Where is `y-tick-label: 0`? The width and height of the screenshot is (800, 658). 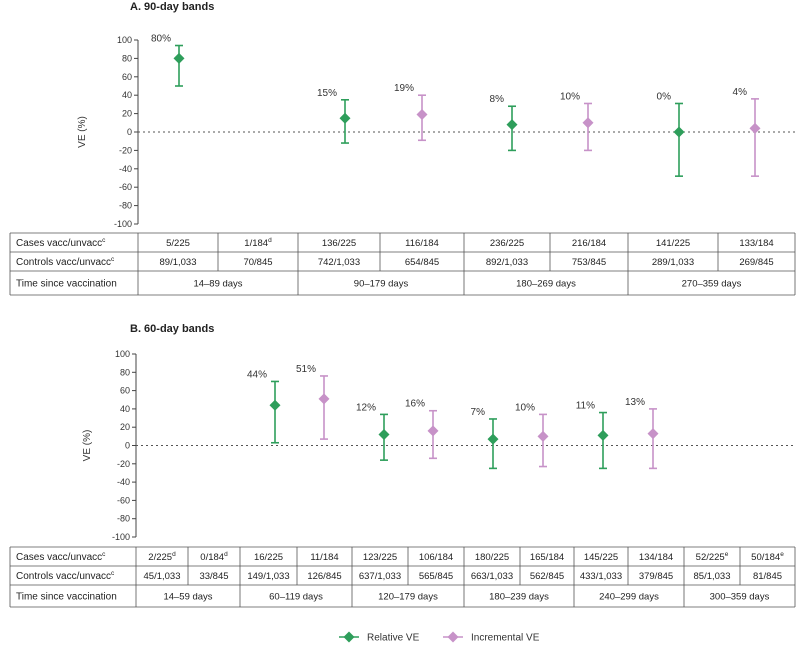
y-tick-label: 0 is located at coordinates (127, 446).